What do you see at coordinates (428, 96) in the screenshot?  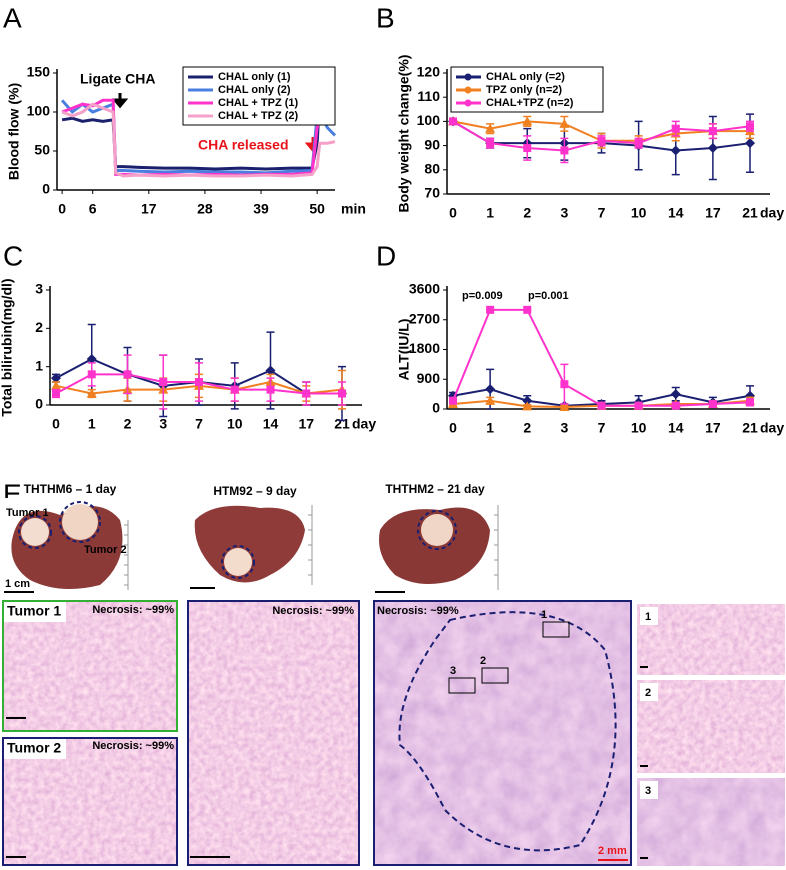 I see `y-tick-label: 110` at bounding box center [428, 96].